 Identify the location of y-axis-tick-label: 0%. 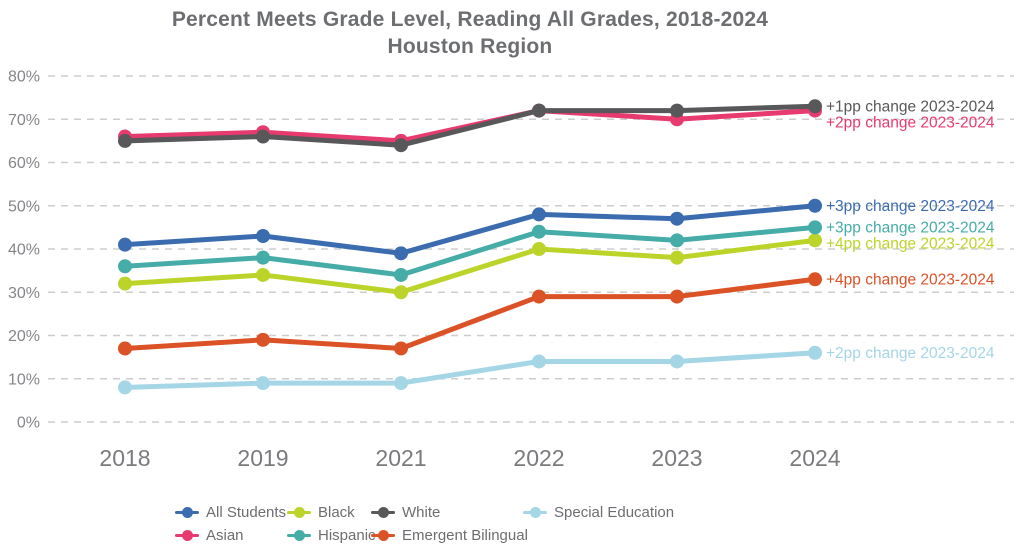
(28, 423).